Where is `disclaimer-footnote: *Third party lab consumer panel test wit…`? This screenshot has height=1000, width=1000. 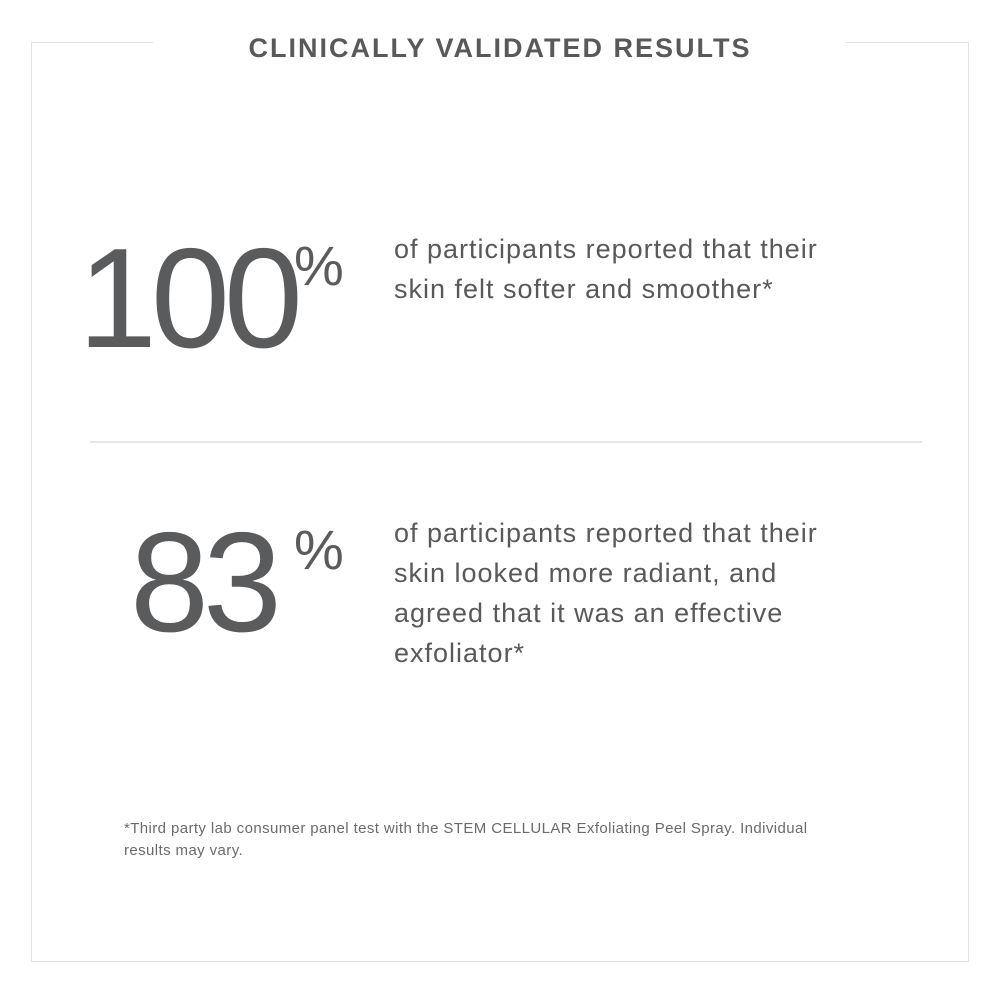
disclaimer-footnote: *Third party lab consumer panel test wit… is located at coordinates (466, 839).